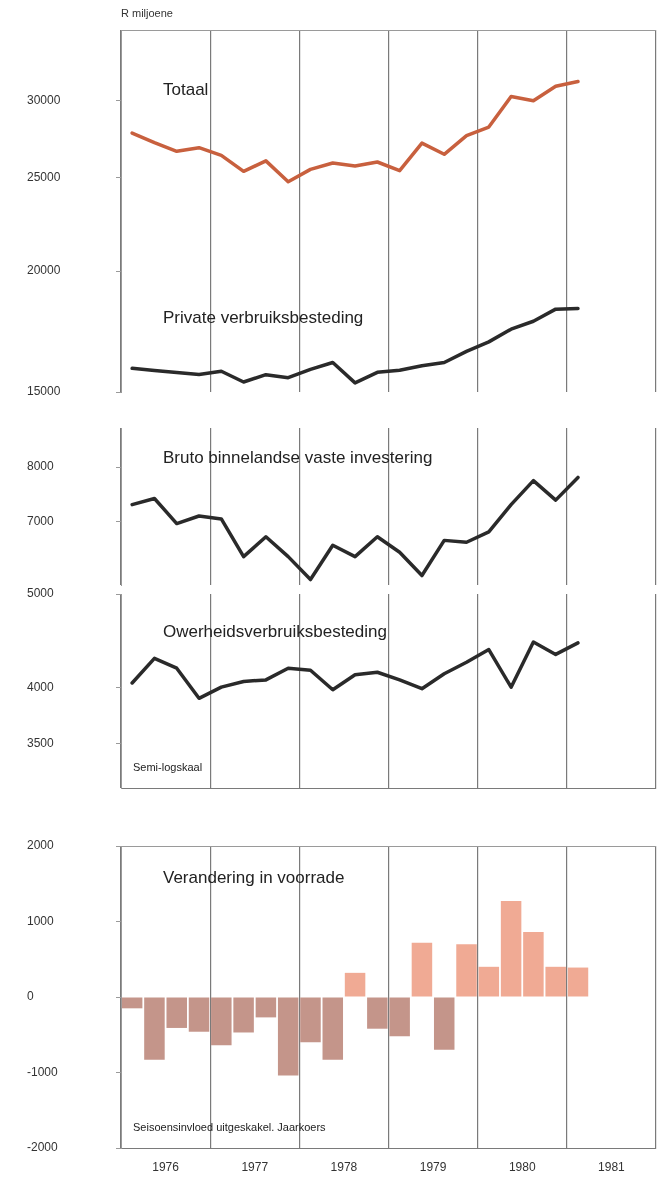 This screenshot has height=1194, width=660. What do you see at coordinates (344, 1166) in the screenshot?
I see `x-tick-label: 1978` at bounding box center [344, 1166].